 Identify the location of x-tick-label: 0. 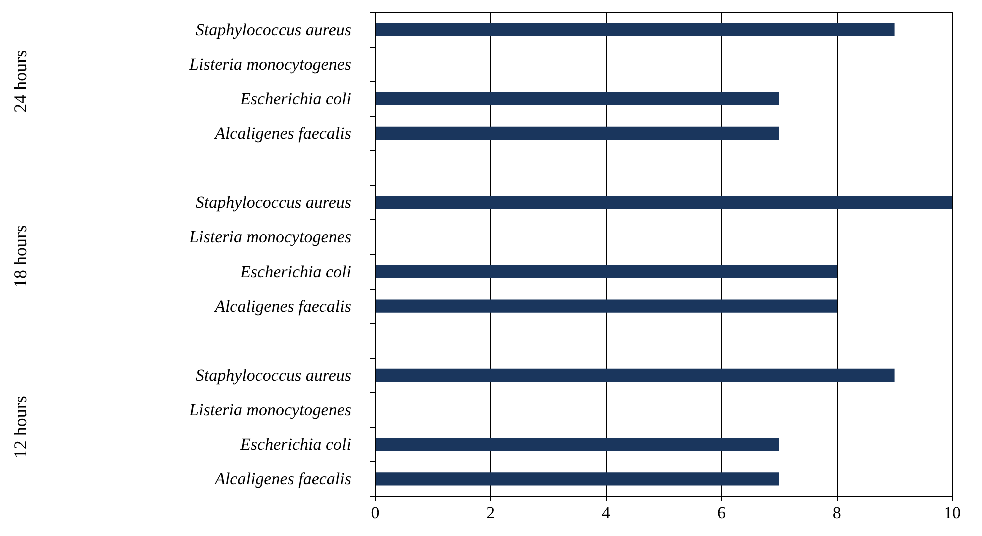
(375, 513).